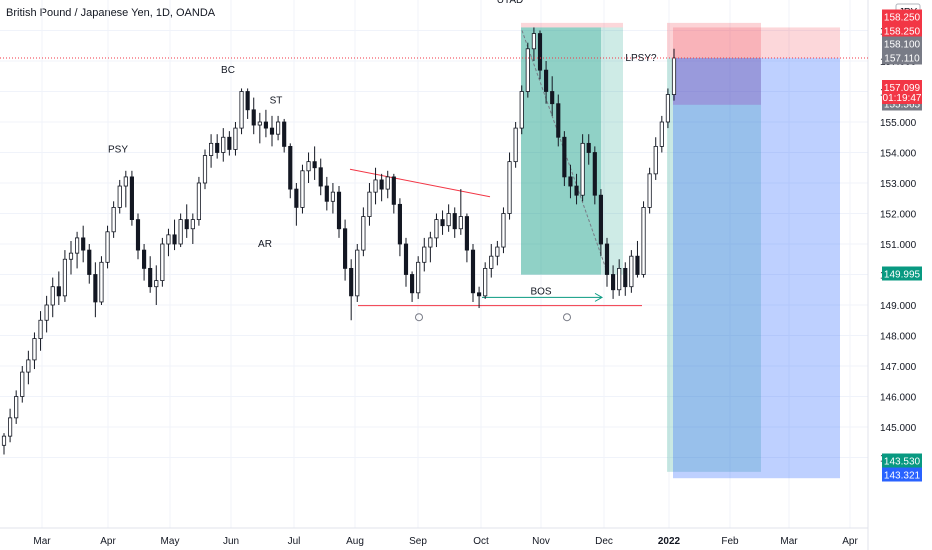  Describe the element at coordinates (898, 306) in the screenshot. I see `y-tick-label: 149.000` at that location.